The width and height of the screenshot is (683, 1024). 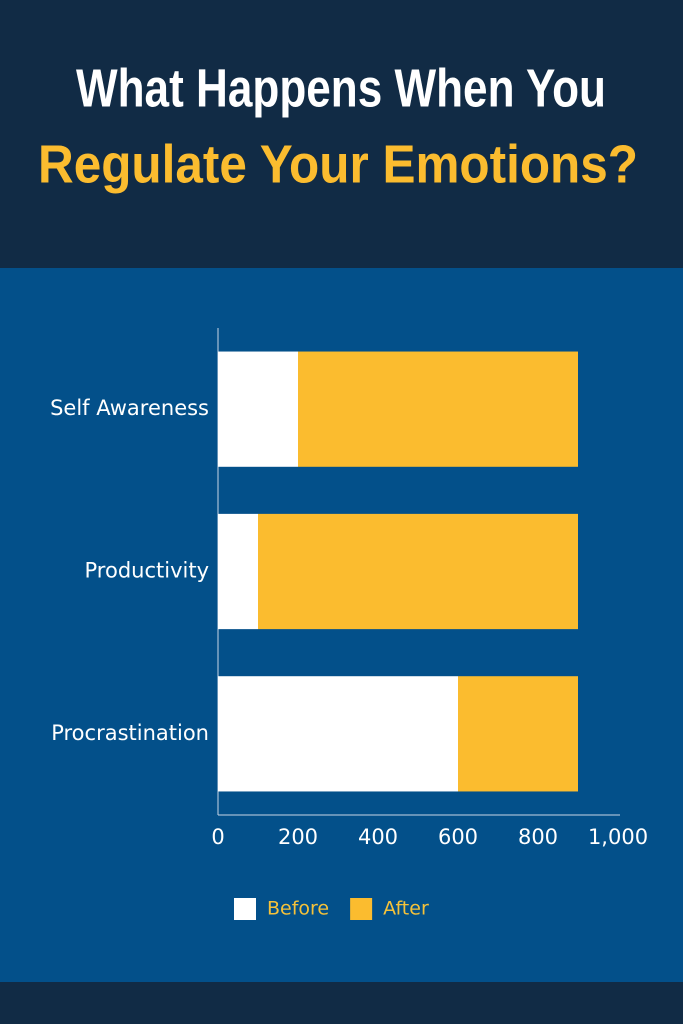 I want to click on x-tick-label: 800, so click(x=538, y=837).